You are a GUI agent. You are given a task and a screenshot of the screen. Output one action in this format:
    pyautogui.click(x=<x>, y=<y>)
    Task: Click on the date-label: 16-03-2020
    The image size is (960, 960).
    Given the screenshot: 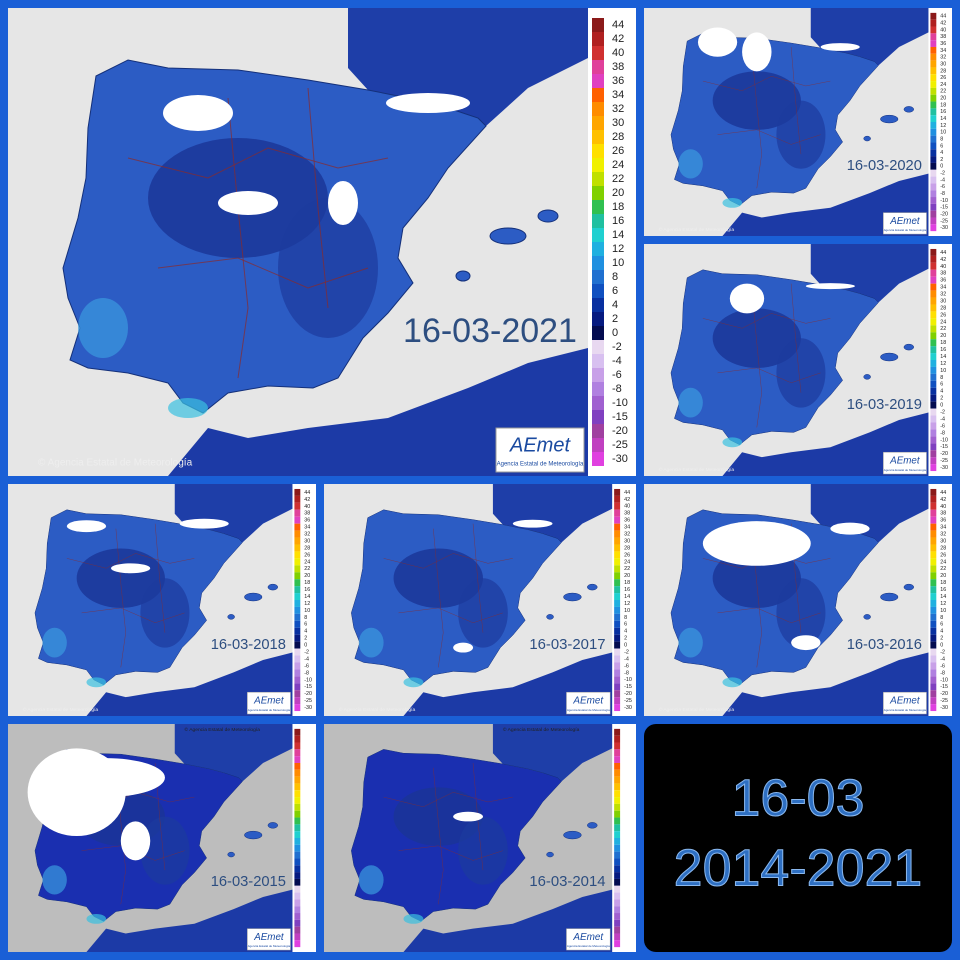 What is the action you would take?
    pyautogui.click(x=884, y=166)
    